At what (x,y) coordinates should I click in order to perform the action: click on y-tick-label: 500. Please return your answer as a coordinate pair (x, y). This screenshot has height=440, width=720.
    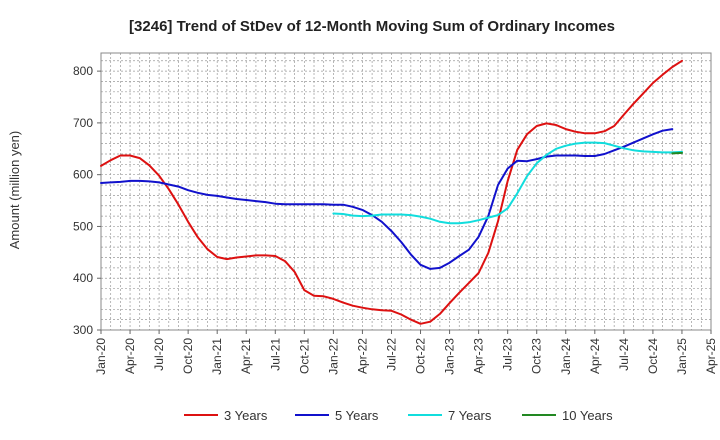
    Looking at the image, I should click on (83, 226).